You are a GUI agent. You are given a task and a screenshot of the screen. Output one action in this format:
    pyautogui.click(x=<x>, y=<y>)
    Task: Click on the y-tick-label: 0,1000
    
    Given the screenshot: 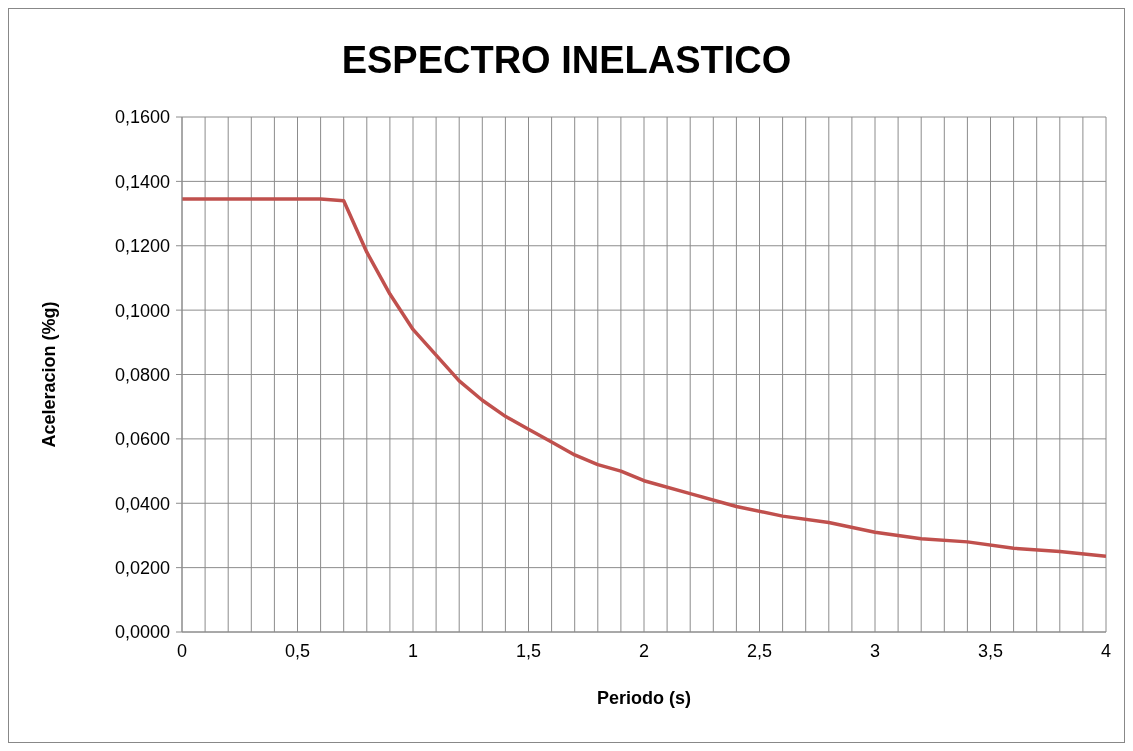 What is the action you would take?
    pyautogui.click(x=142, y=310)
    